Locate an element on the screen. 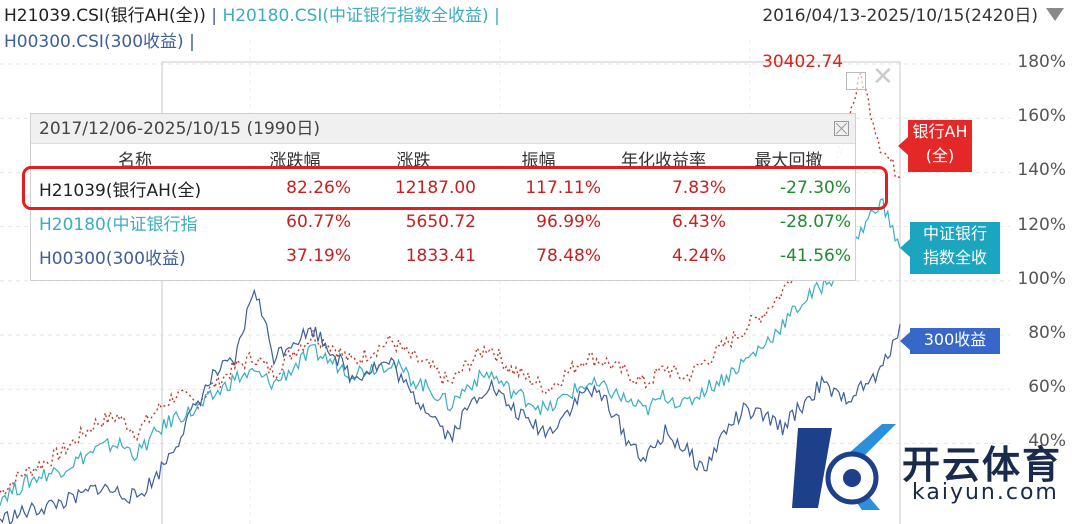 This screenshot has width=1078, height=524. row-highlight-box is located at coordinates (455, 188).